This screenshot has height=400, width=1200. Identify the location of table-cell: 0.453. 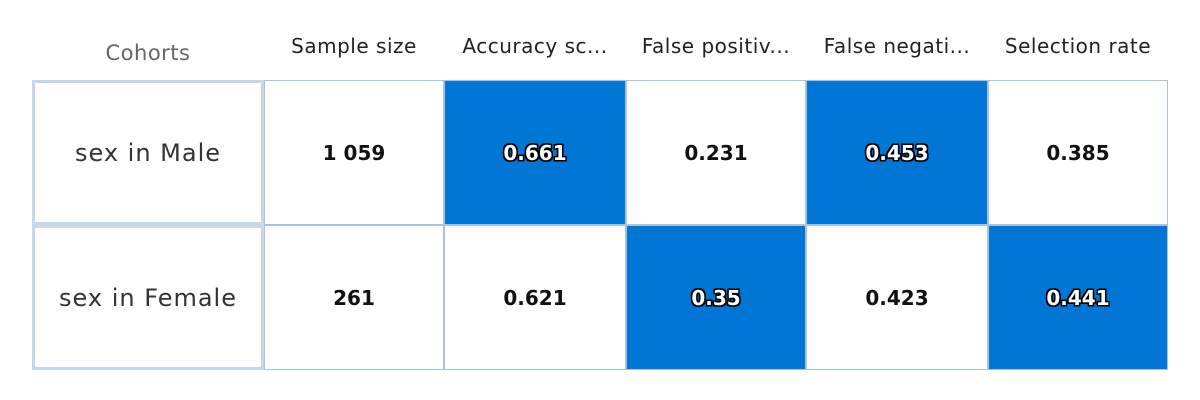
(897, 152).